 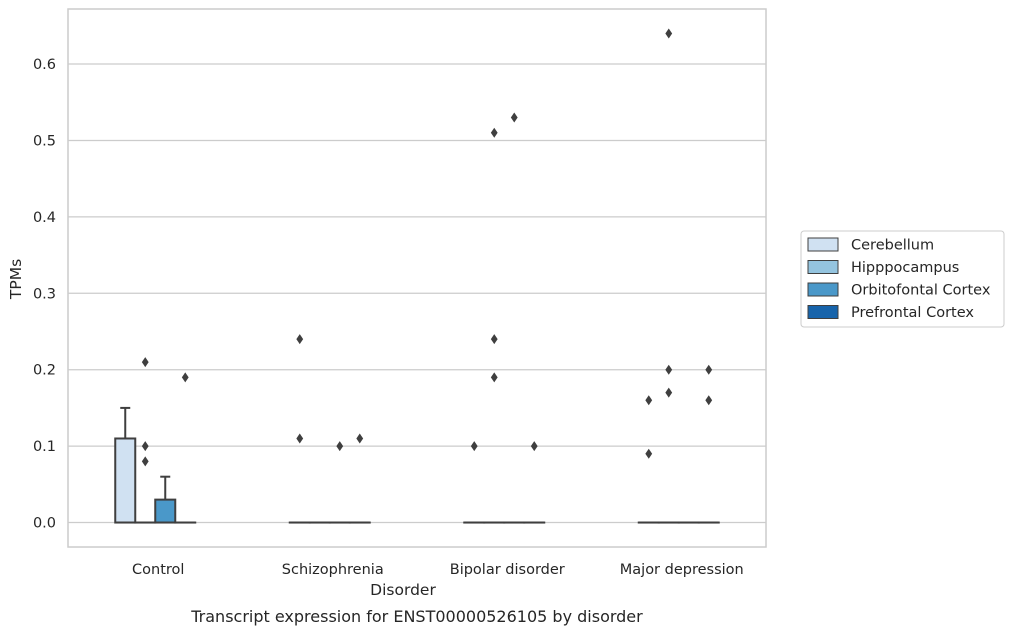 I want to click on legend-item: Hipppocampus, so click(x=883, y=268).